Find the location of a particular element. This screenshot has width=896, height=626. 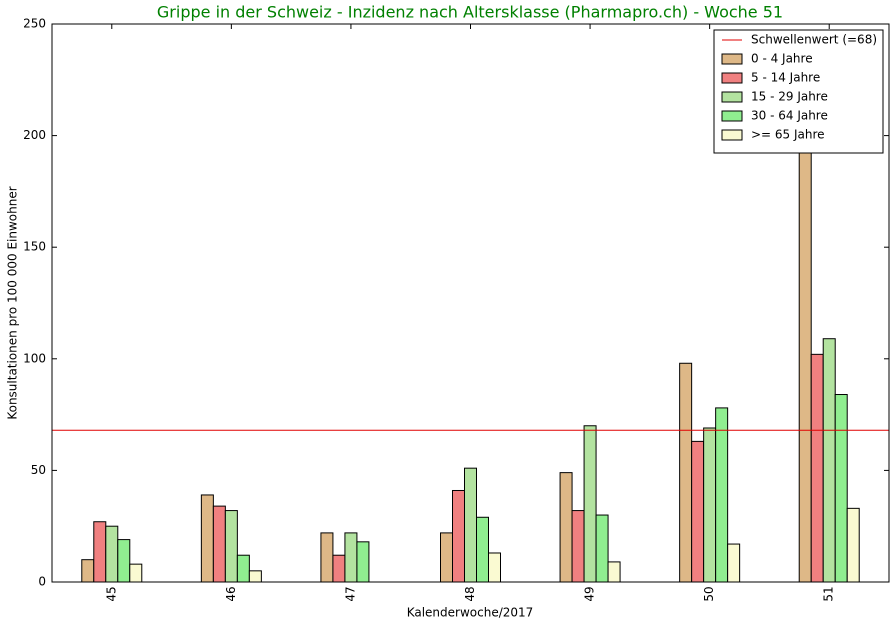

x-tick-label: 46 is located at coordinates (231, 593).